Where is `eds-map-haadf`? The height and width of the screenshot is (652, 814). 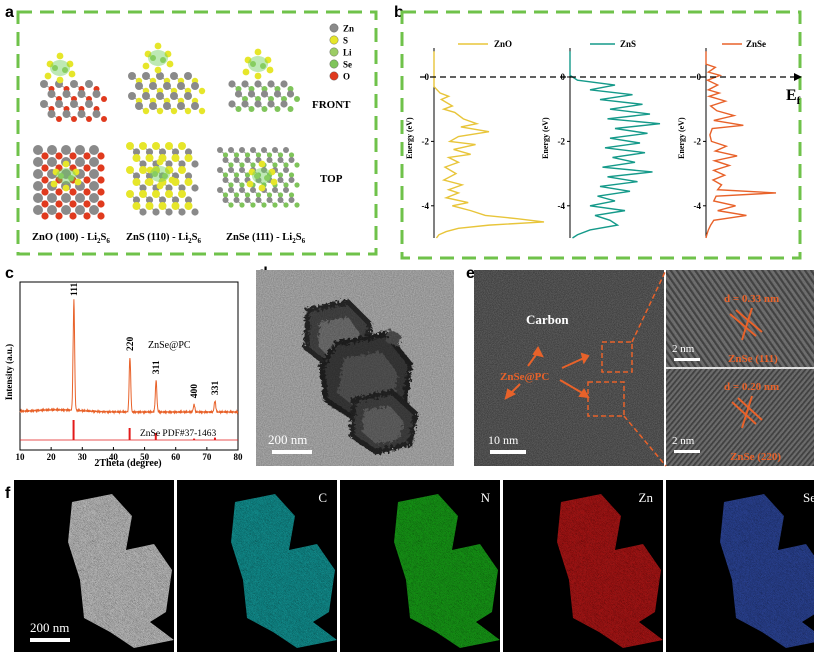
eds-map-haadf is located at coordinates (94, 566).